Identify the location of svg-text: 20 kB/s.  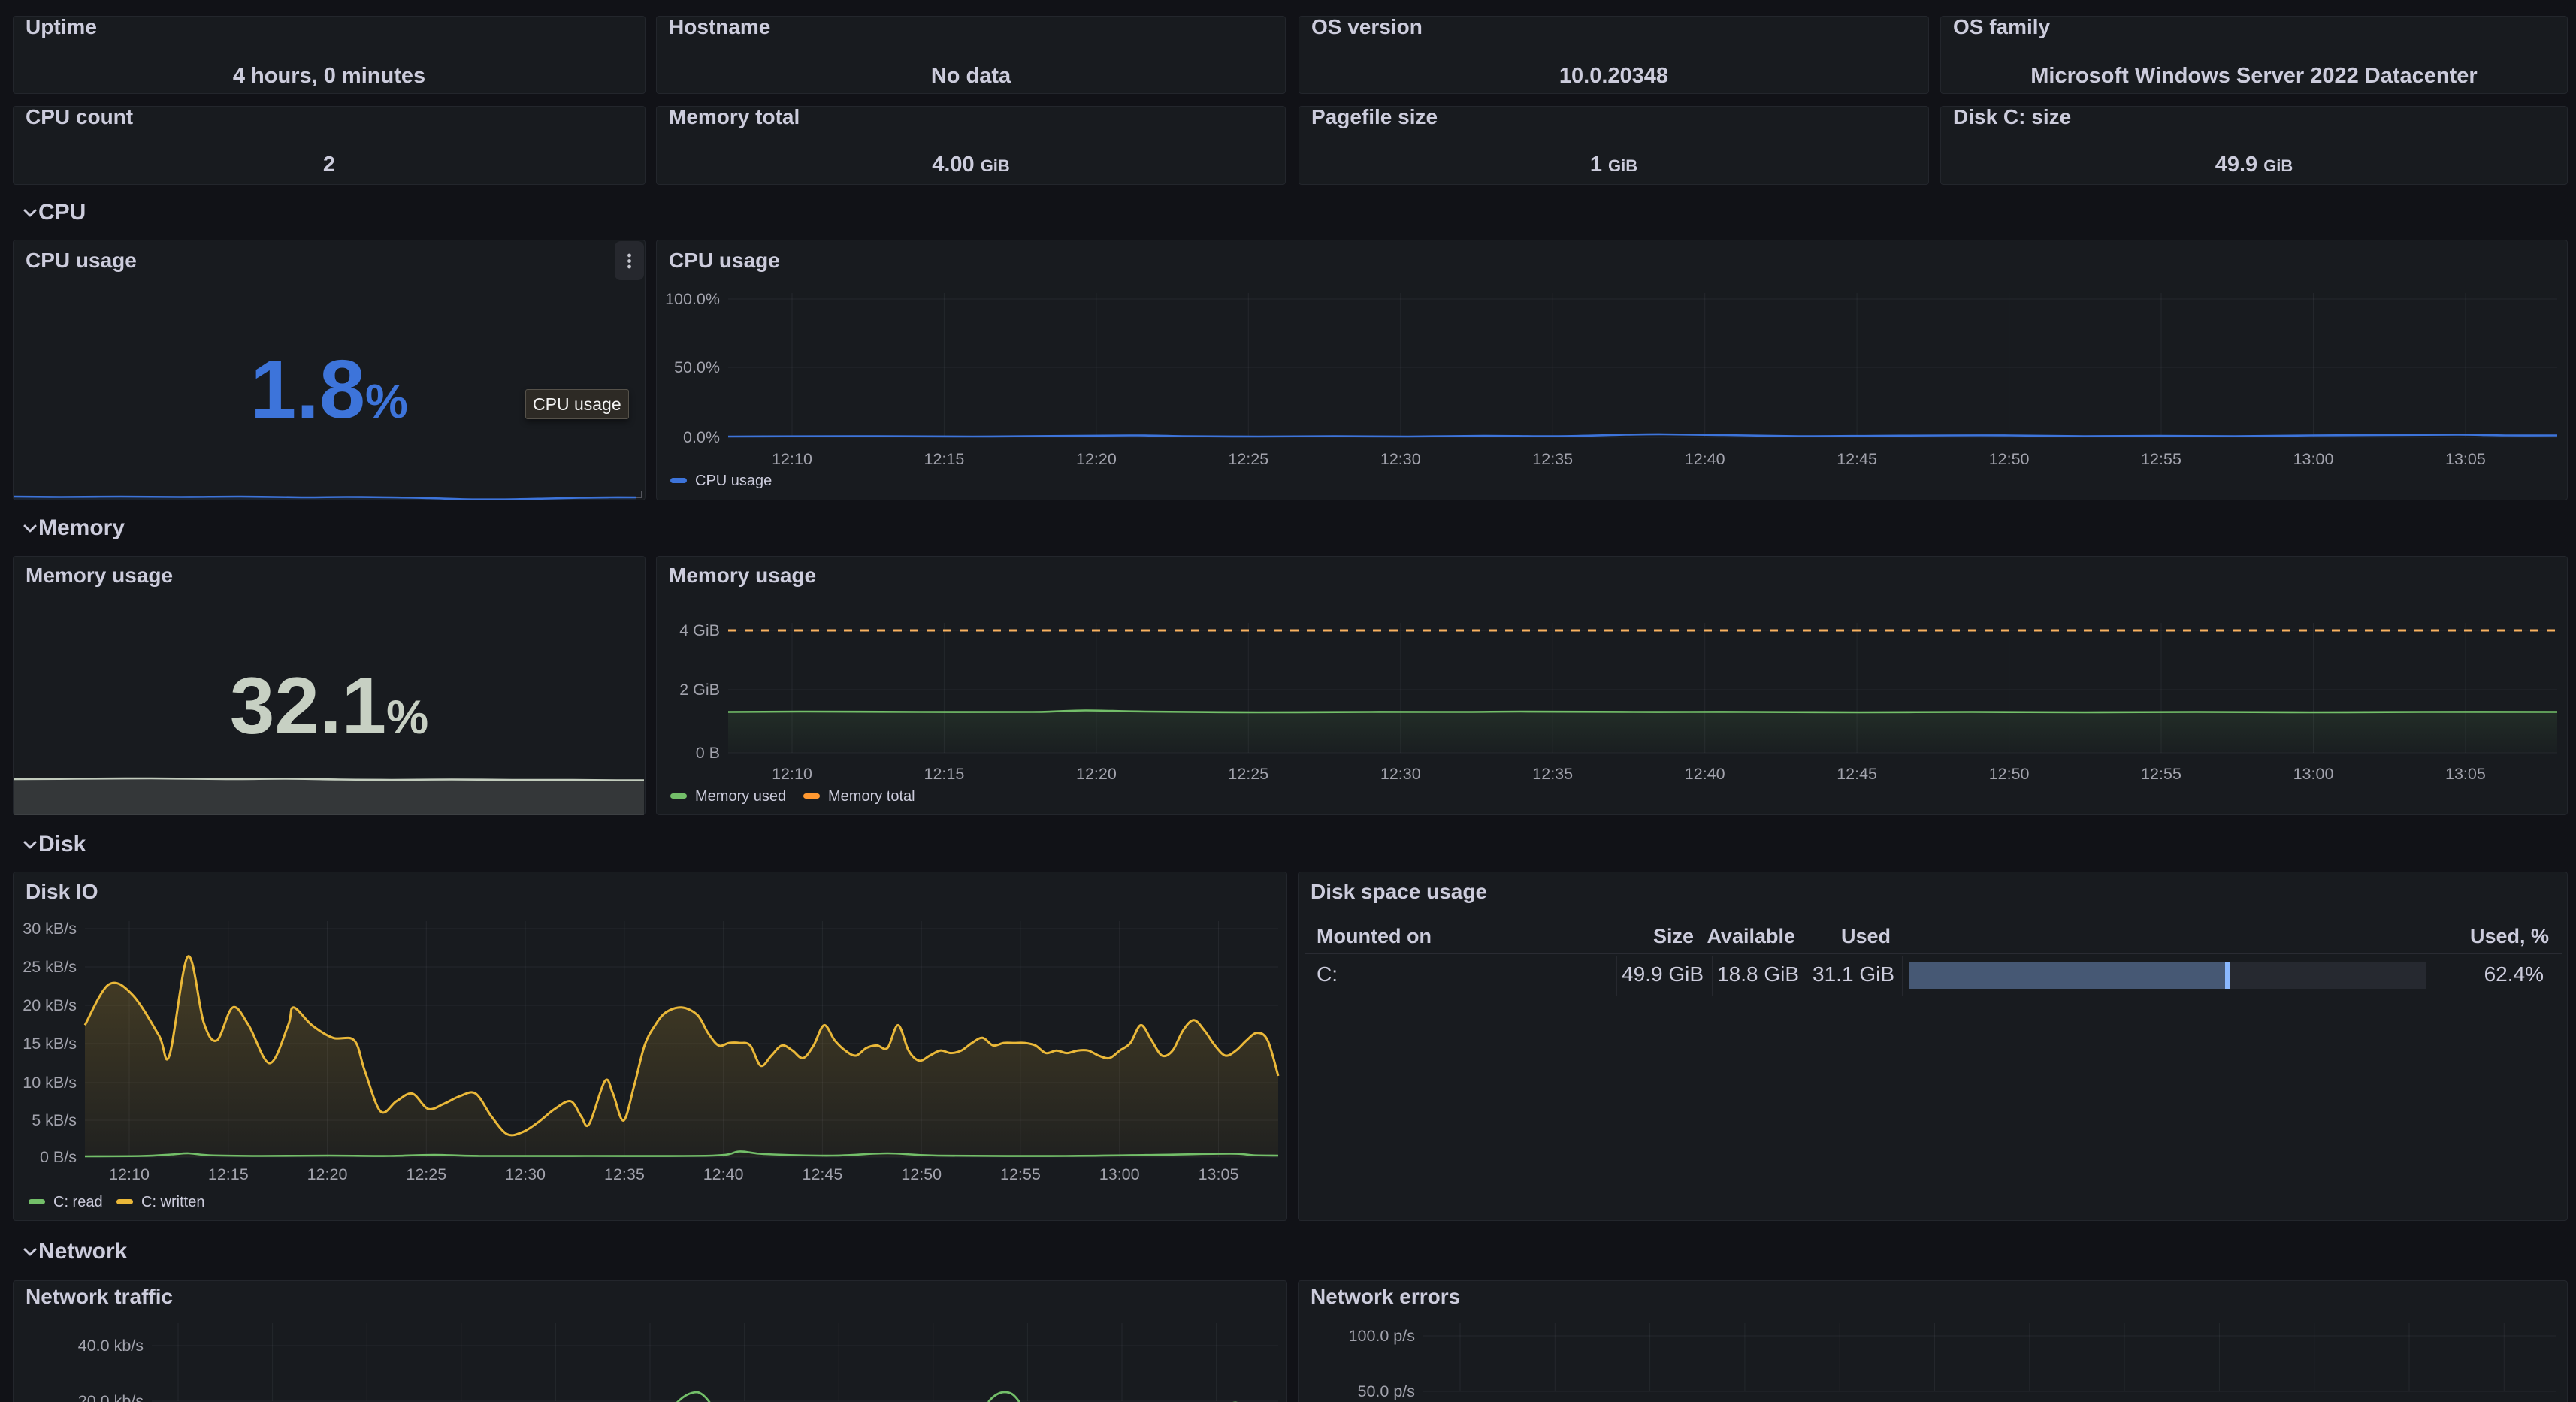
(50, 1005).